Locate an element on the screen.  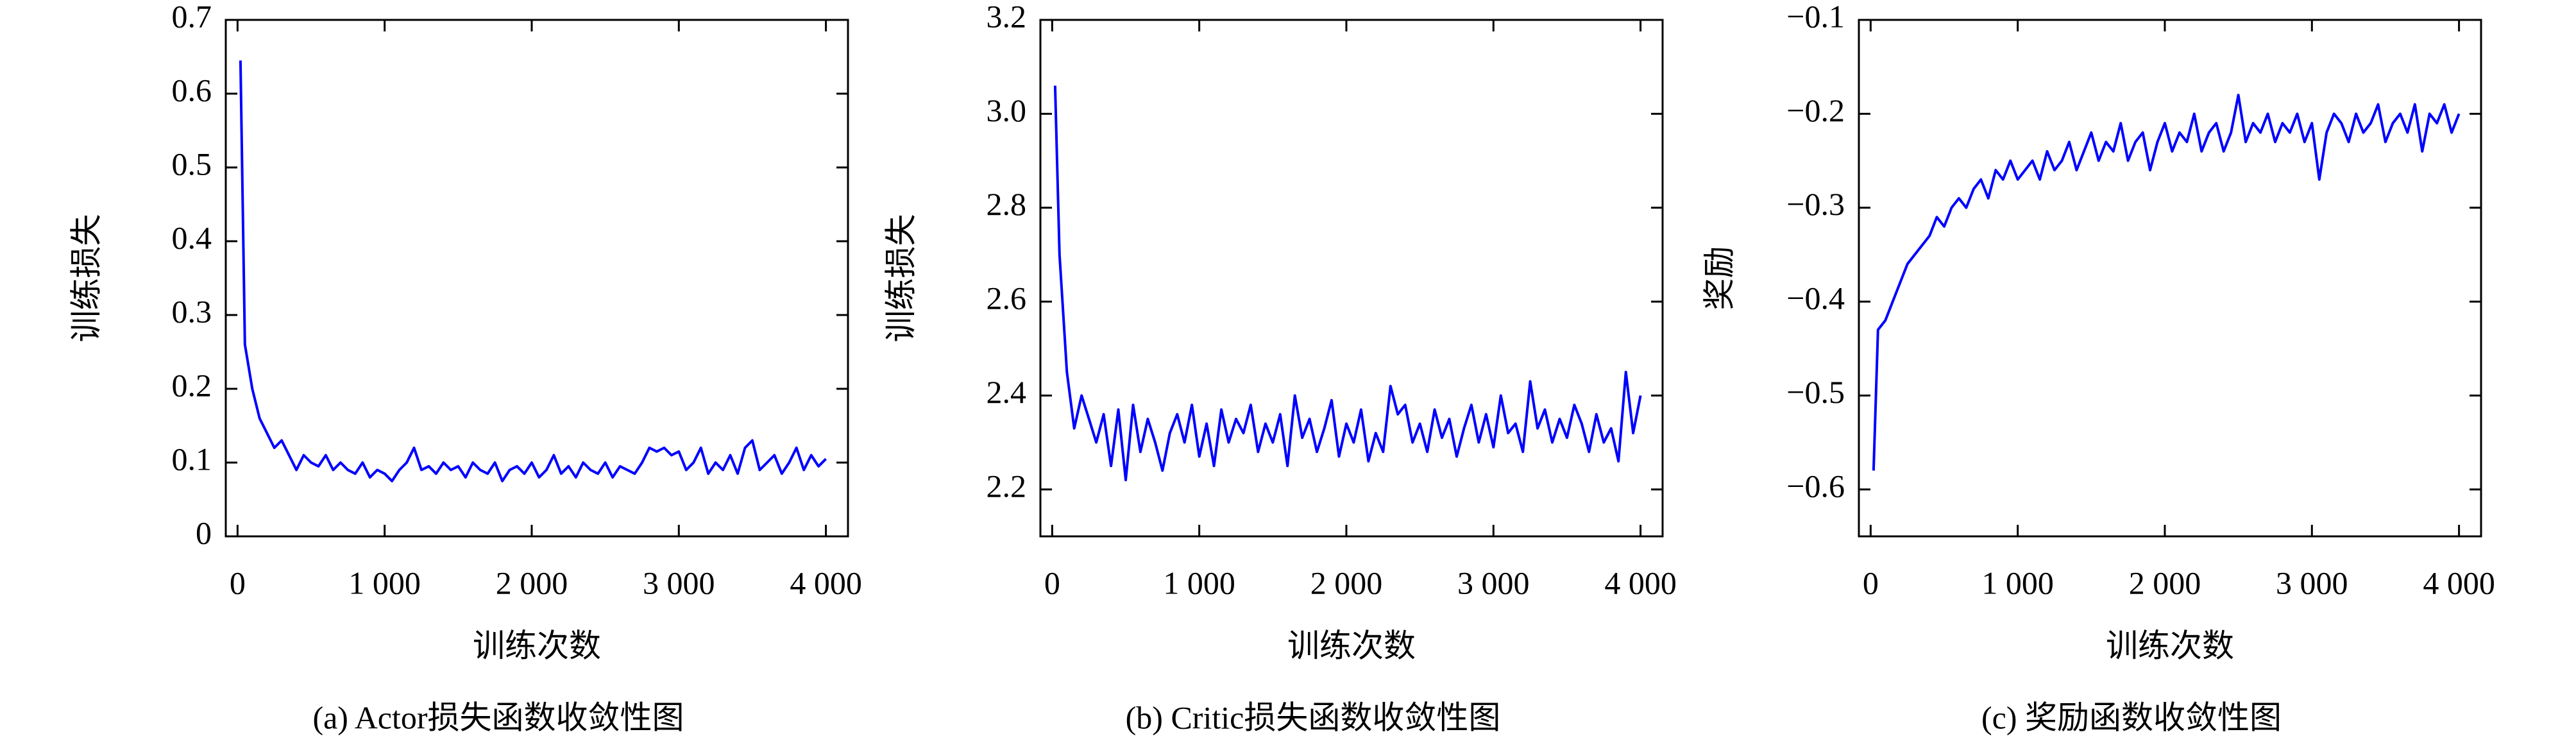
y-tick-label: 0.5 is located at coordinates (192, 164).